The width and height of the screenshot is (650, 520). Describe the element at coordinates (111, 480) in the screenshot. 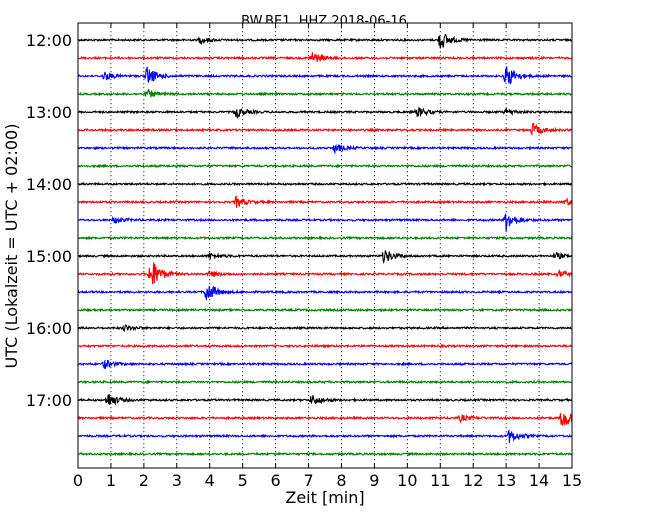

I see `x-tick-label: 1` at that location.